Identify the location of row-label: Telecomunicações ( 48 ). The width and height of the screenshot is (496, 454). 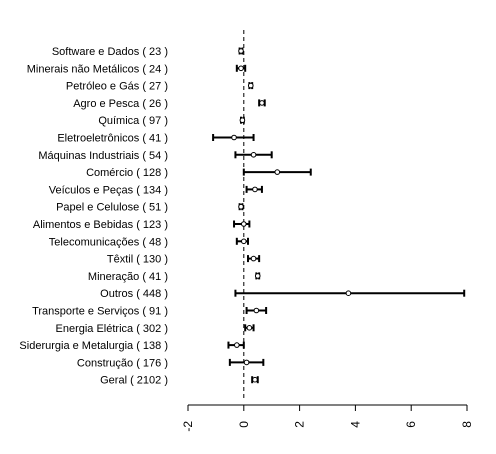
(108, 242).